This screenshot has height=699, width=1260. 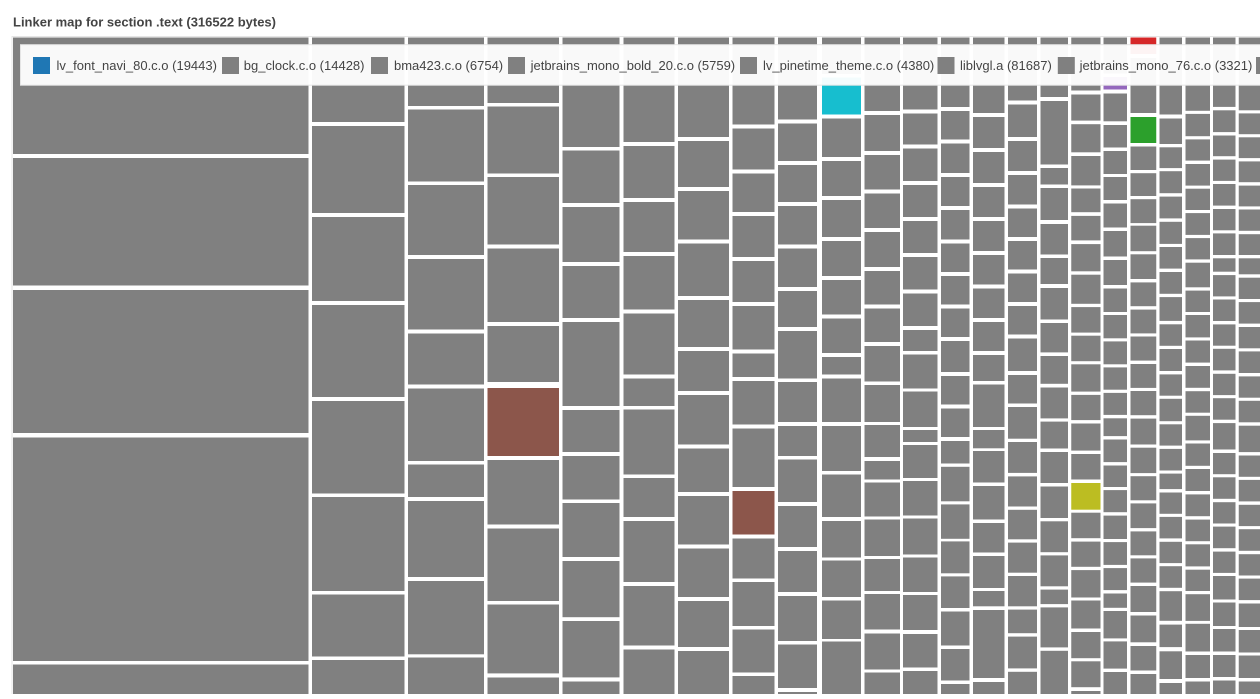 What do you see at coordinates (633, 65) in the screenshot?
I see `svg-text:jetbrains_mono_bold_20.c.o (57: jetbrains_mono_bold_20.c.o (5759)` at bounding box center [633, 65].